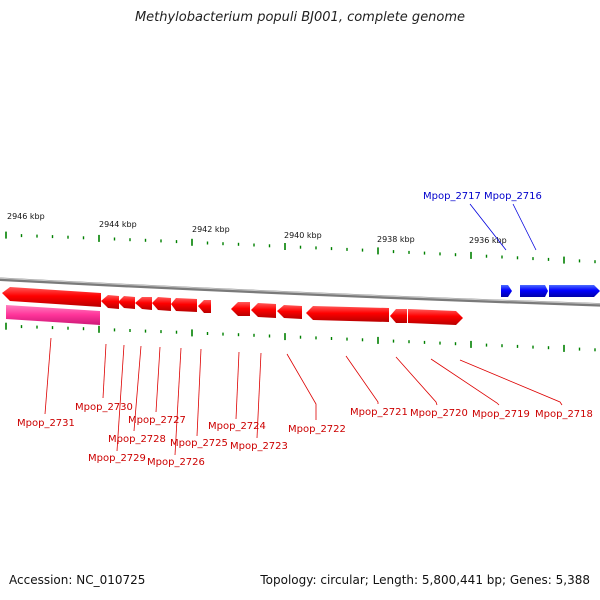 This screenshot has height=600, width=600. What do you see at coordinates (513, 196) in the screenshot?
I see `gene-label-mpop-2716: Mpop_2716` at bounding box center [513, 196].